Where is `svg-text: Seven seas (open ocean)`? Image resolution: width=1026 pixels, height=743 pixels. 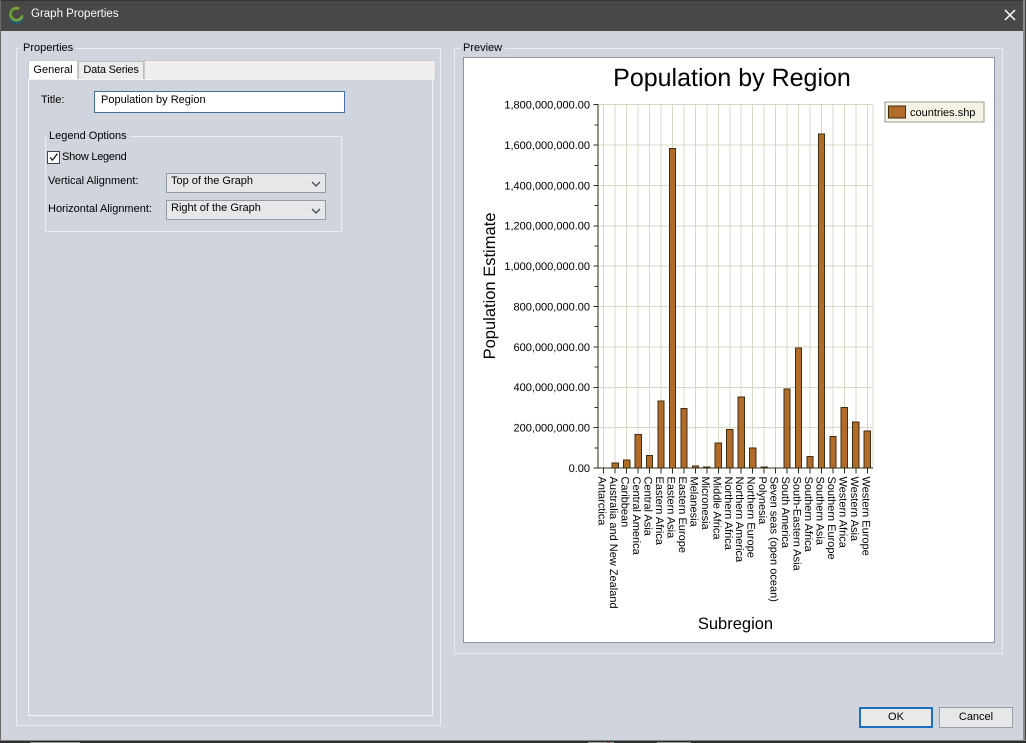 svg-text: Seven seas (open ocean) is located at coordinates (774, 539).